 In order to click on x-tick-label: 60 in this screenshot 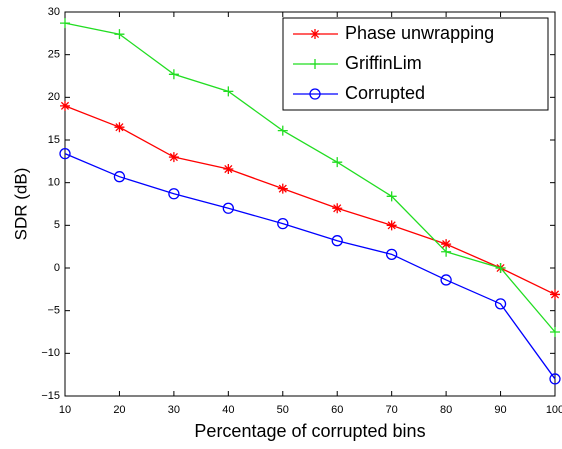, I will do `click(337, 410)`.